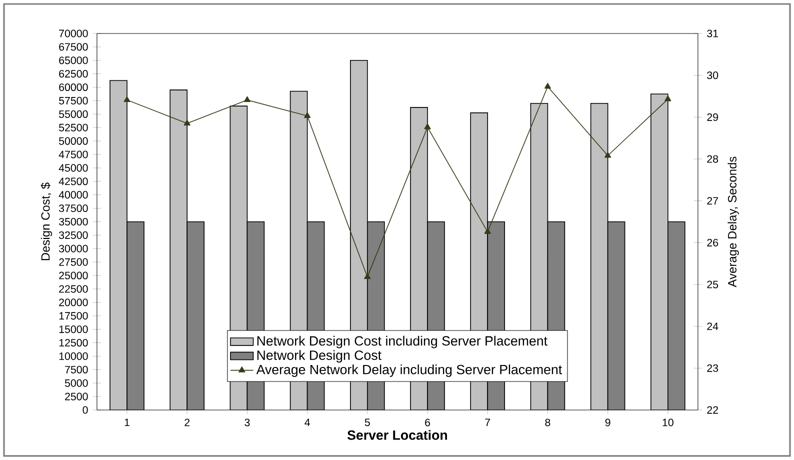  What do you see at coordinates (46, 221) in the screenshot?
I see `y-axis-title: Design Cost, $` at bounding box center [46, 221].